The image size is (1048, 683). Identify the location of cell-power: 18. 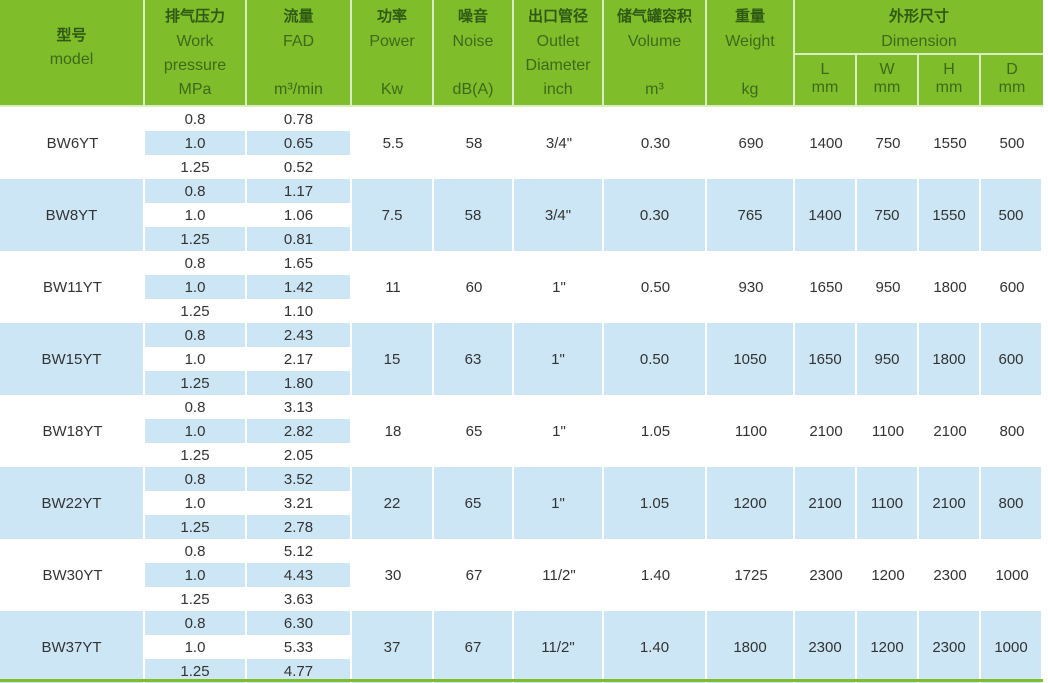
(393, 431).